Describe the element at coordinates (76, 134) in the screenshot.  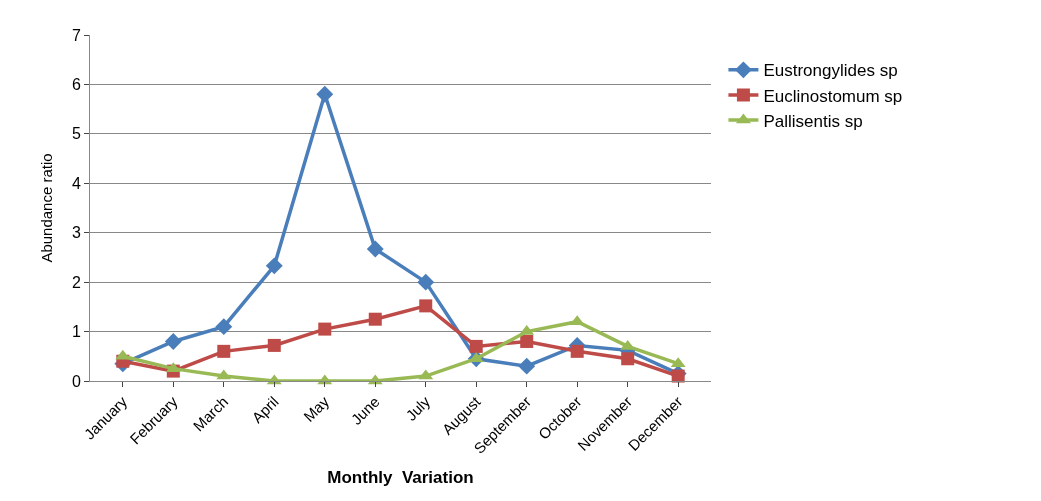
I see `y-tick-label: 5` at that location.